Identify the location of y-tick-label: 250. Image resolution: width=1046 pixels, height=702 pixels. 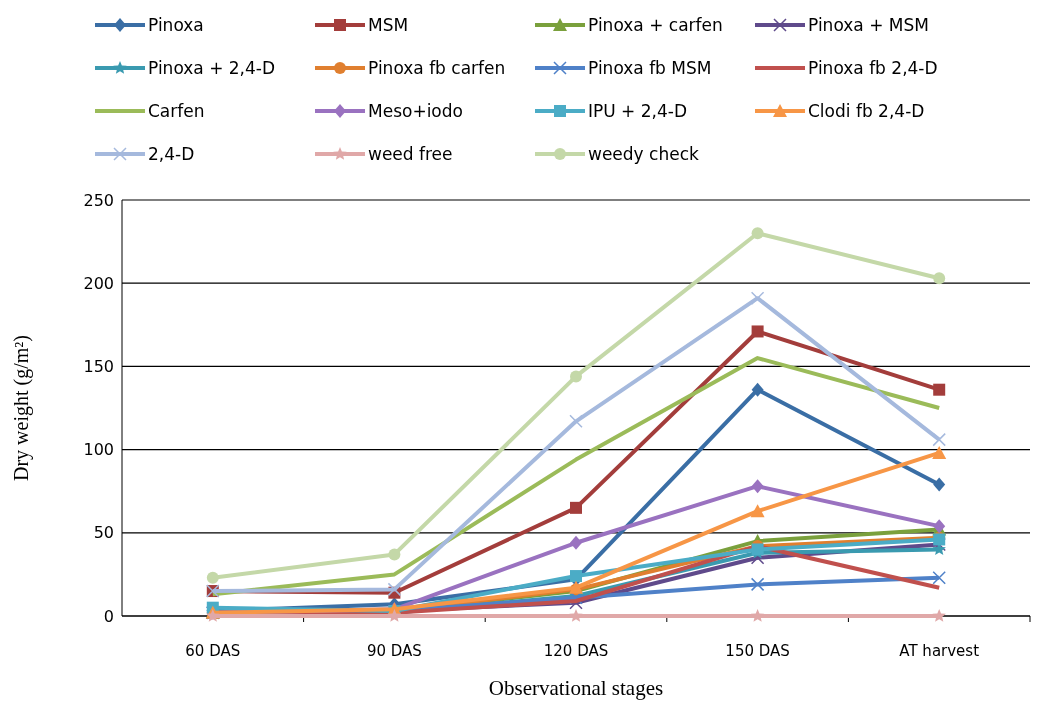
(98, 200).